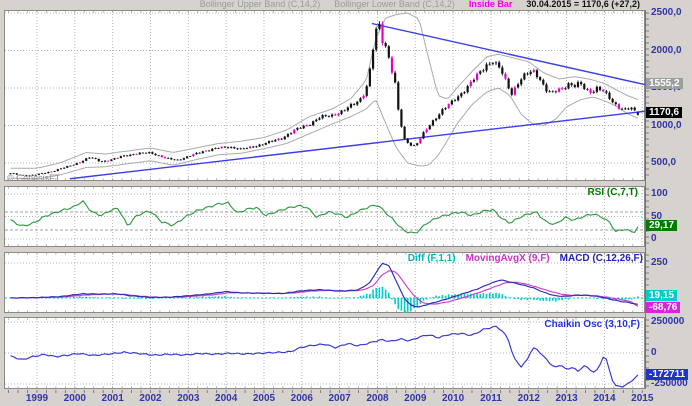 Image resolution: width=692 pixels, height=406 pixels. Describe the element at coordinates (507, 258) in the screenshot. I see `movingavg-indicator-label: MovingAvgX (9,F)` at that location.